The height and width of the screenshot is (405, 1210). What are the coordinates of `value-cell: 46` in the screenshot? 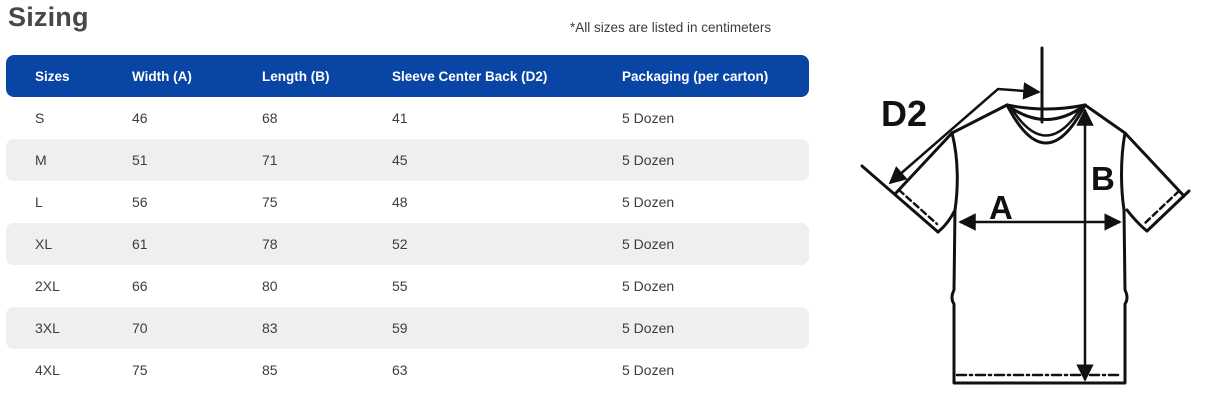 It's located at (140, 118).